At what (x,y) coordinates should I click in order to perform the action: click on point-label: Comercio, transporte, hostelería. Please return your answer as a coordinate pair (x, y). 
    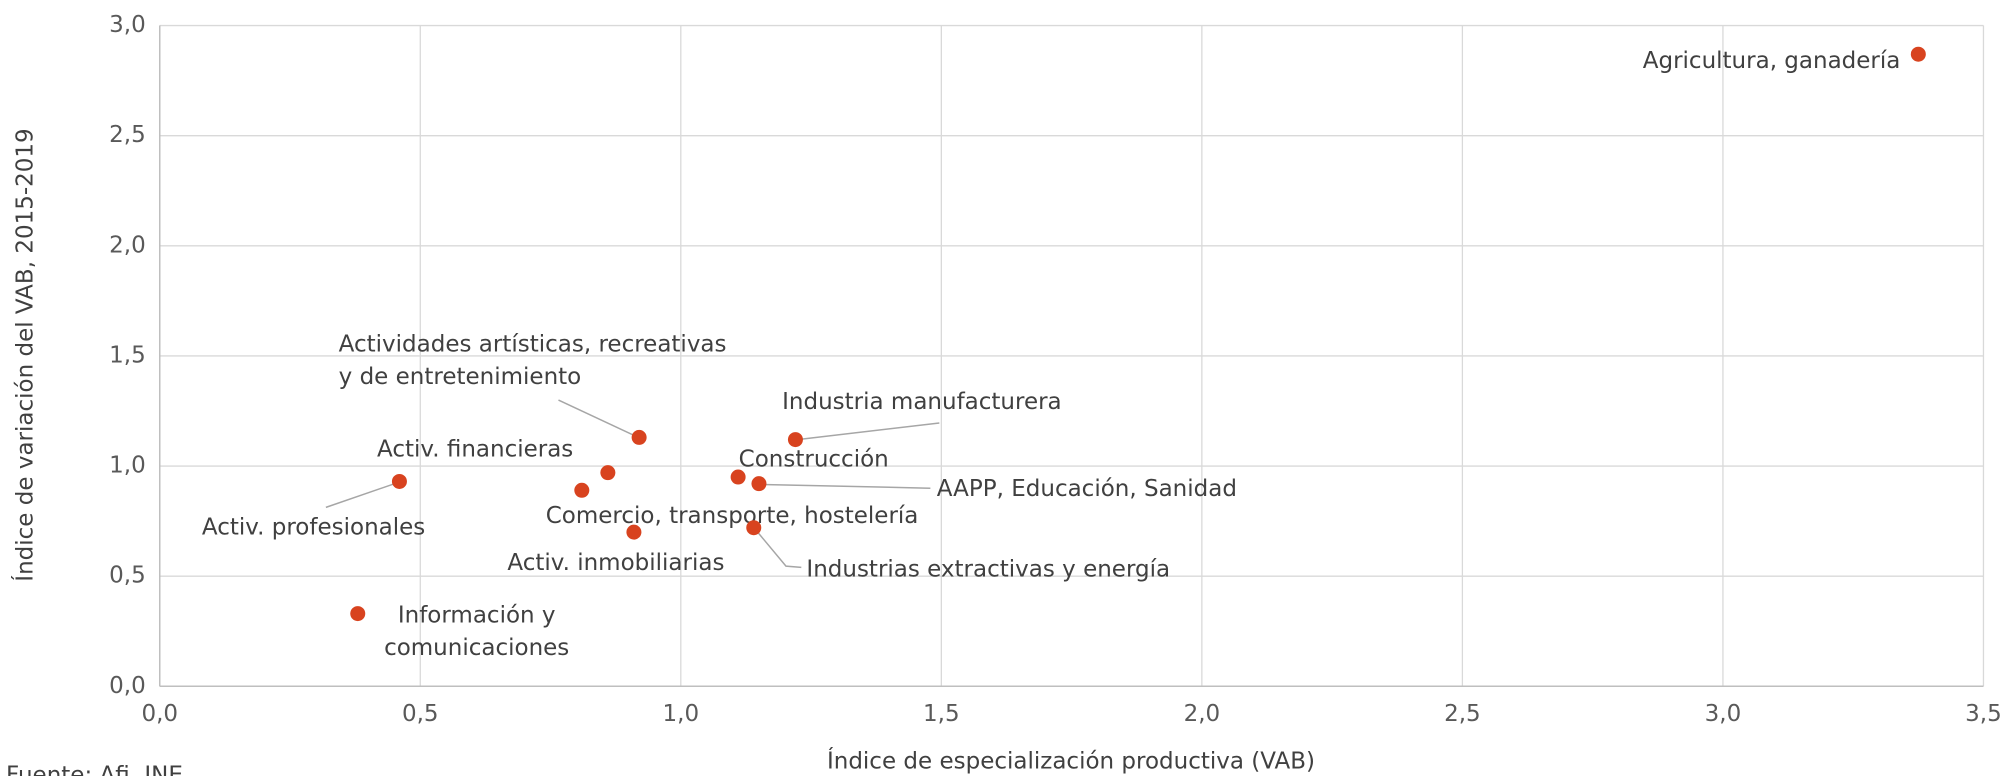
    Looking at the image, I should click on (732, 516).